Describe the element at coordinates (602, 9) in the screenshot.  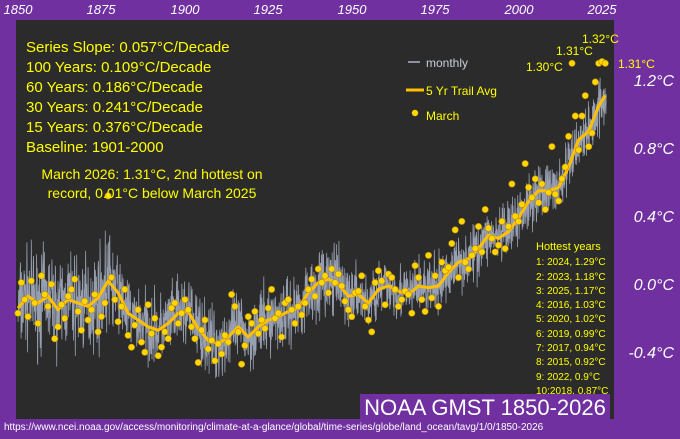
I see `x-tick-label: 2025` at that location.